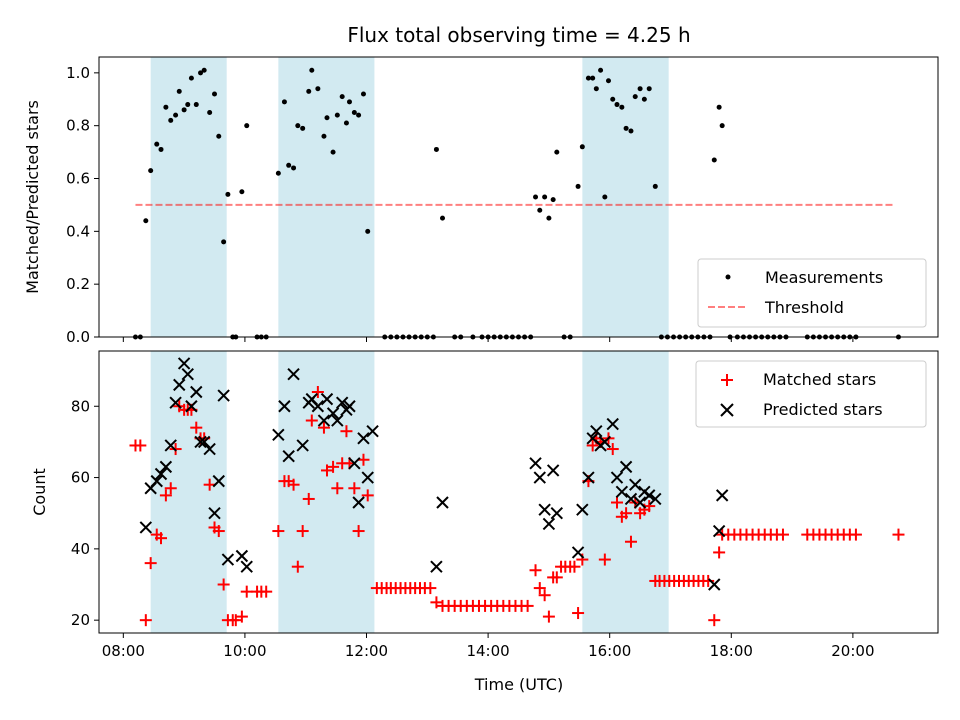  Describe the element at coordinates (32, 197) in the screenshot. I see `top-y-axis-label: Matched/Predicted stars` at that location.